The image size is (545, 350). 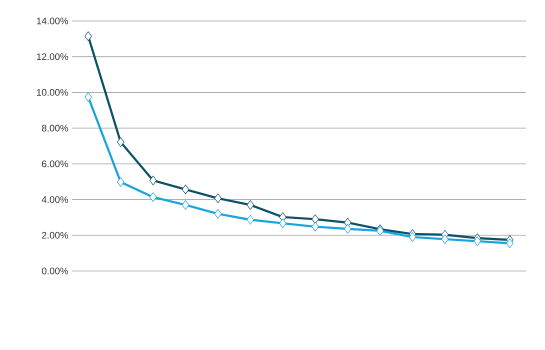 I want to click on y-tick-label: 6.00%, so click(x=55, y=164).